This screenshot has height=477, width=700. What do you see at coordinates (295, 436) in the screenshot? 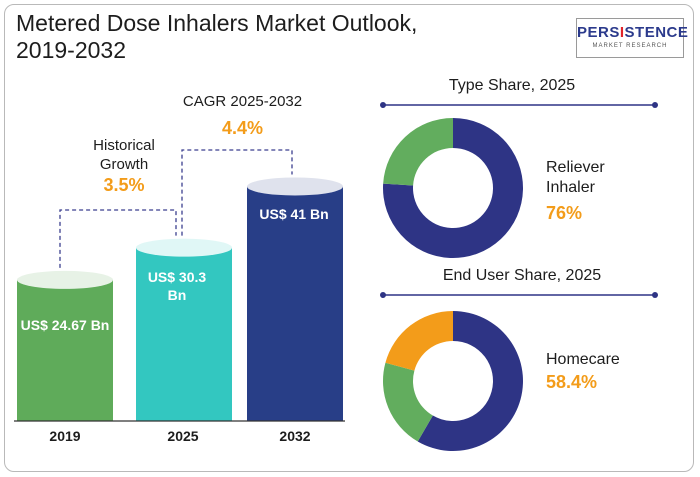
I see `x-tick-2032: 2032` at bounding box center [295, 436].